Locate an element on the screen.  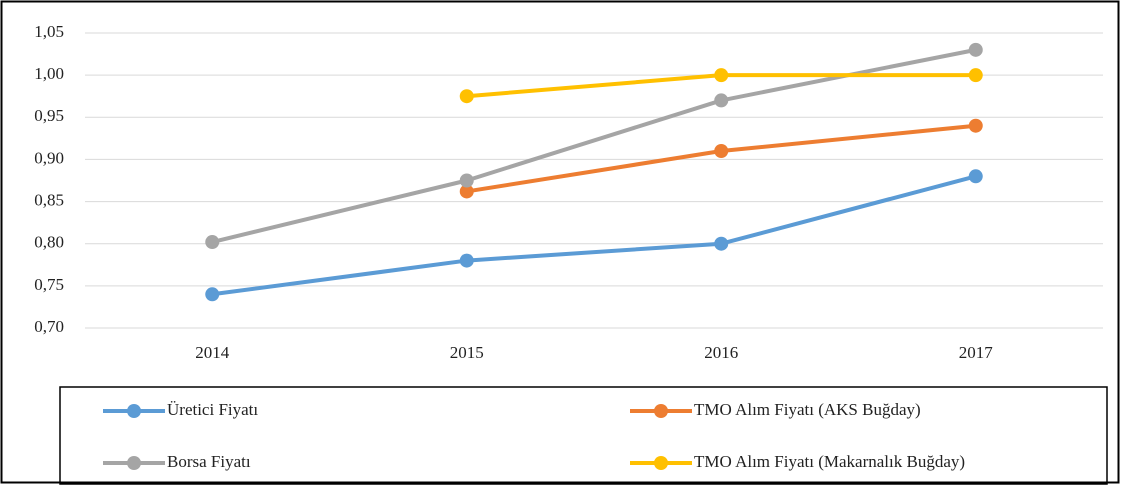
x-tick-label: 2015 is located at coordinates (467, 352).